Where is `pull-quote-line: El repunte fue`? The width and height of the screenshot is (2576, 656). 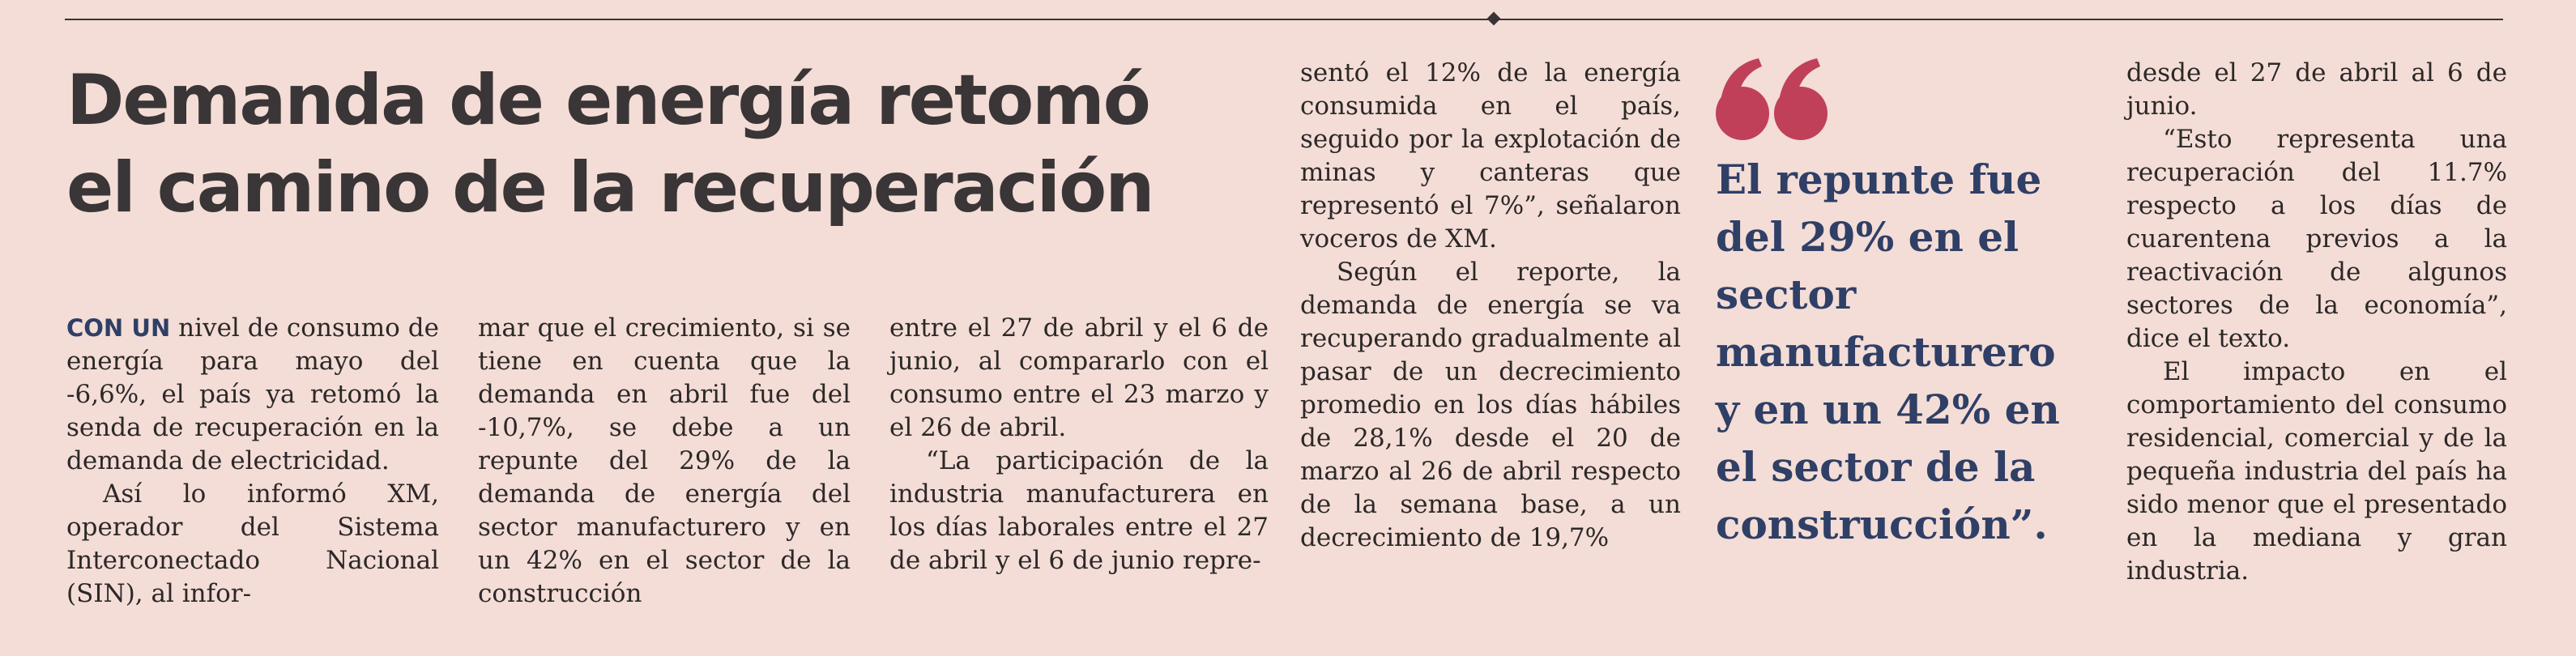
pull-quote-line: El repunte fue is located at coordinates (1879, 179).